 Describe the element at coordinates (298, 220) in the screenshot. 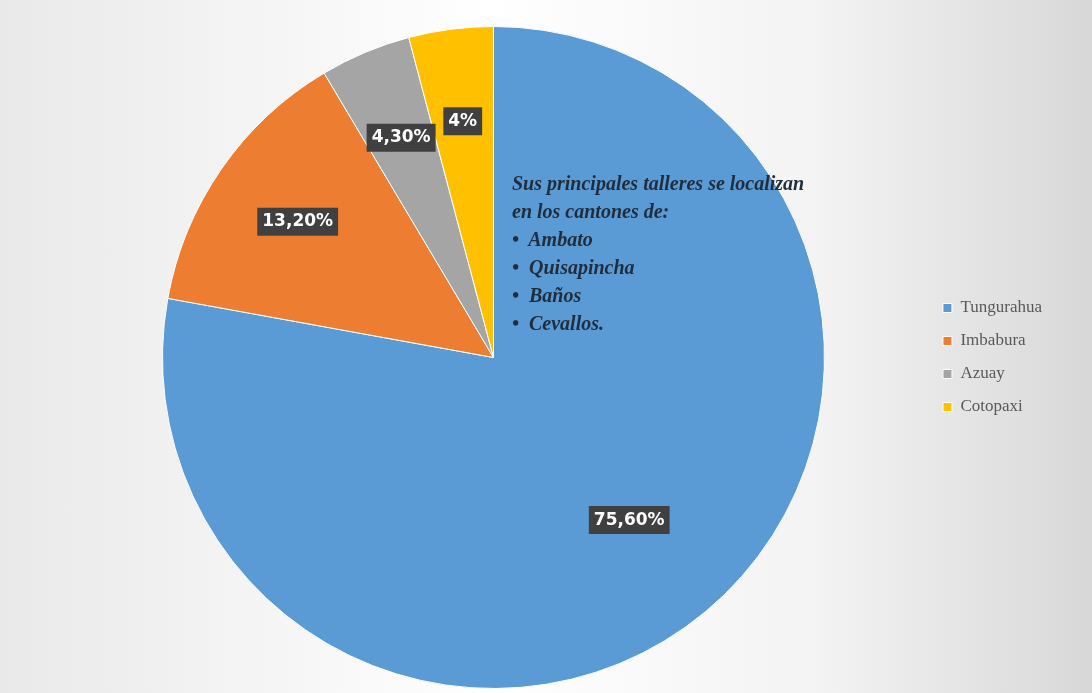

I see `data-label: 13,20%` at that location.